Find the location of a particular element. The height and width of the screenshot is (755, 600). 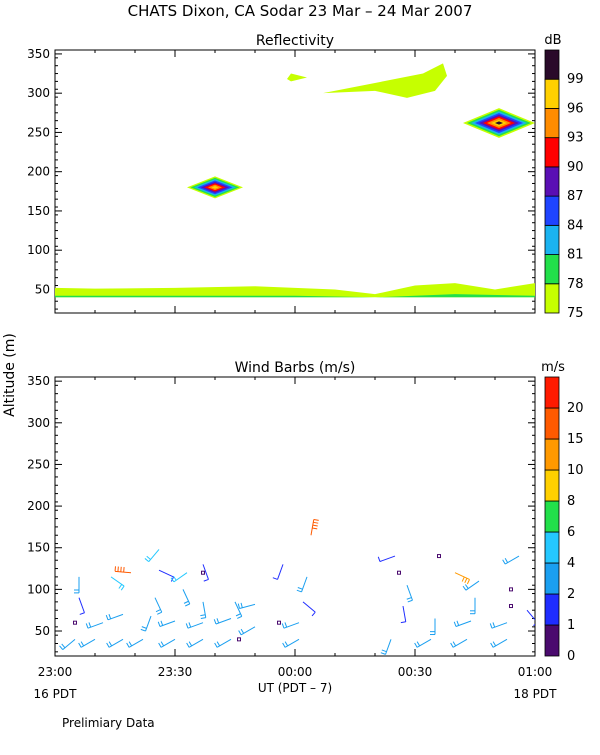

y-tick-label: 250 is located at coordinates (38, 464).